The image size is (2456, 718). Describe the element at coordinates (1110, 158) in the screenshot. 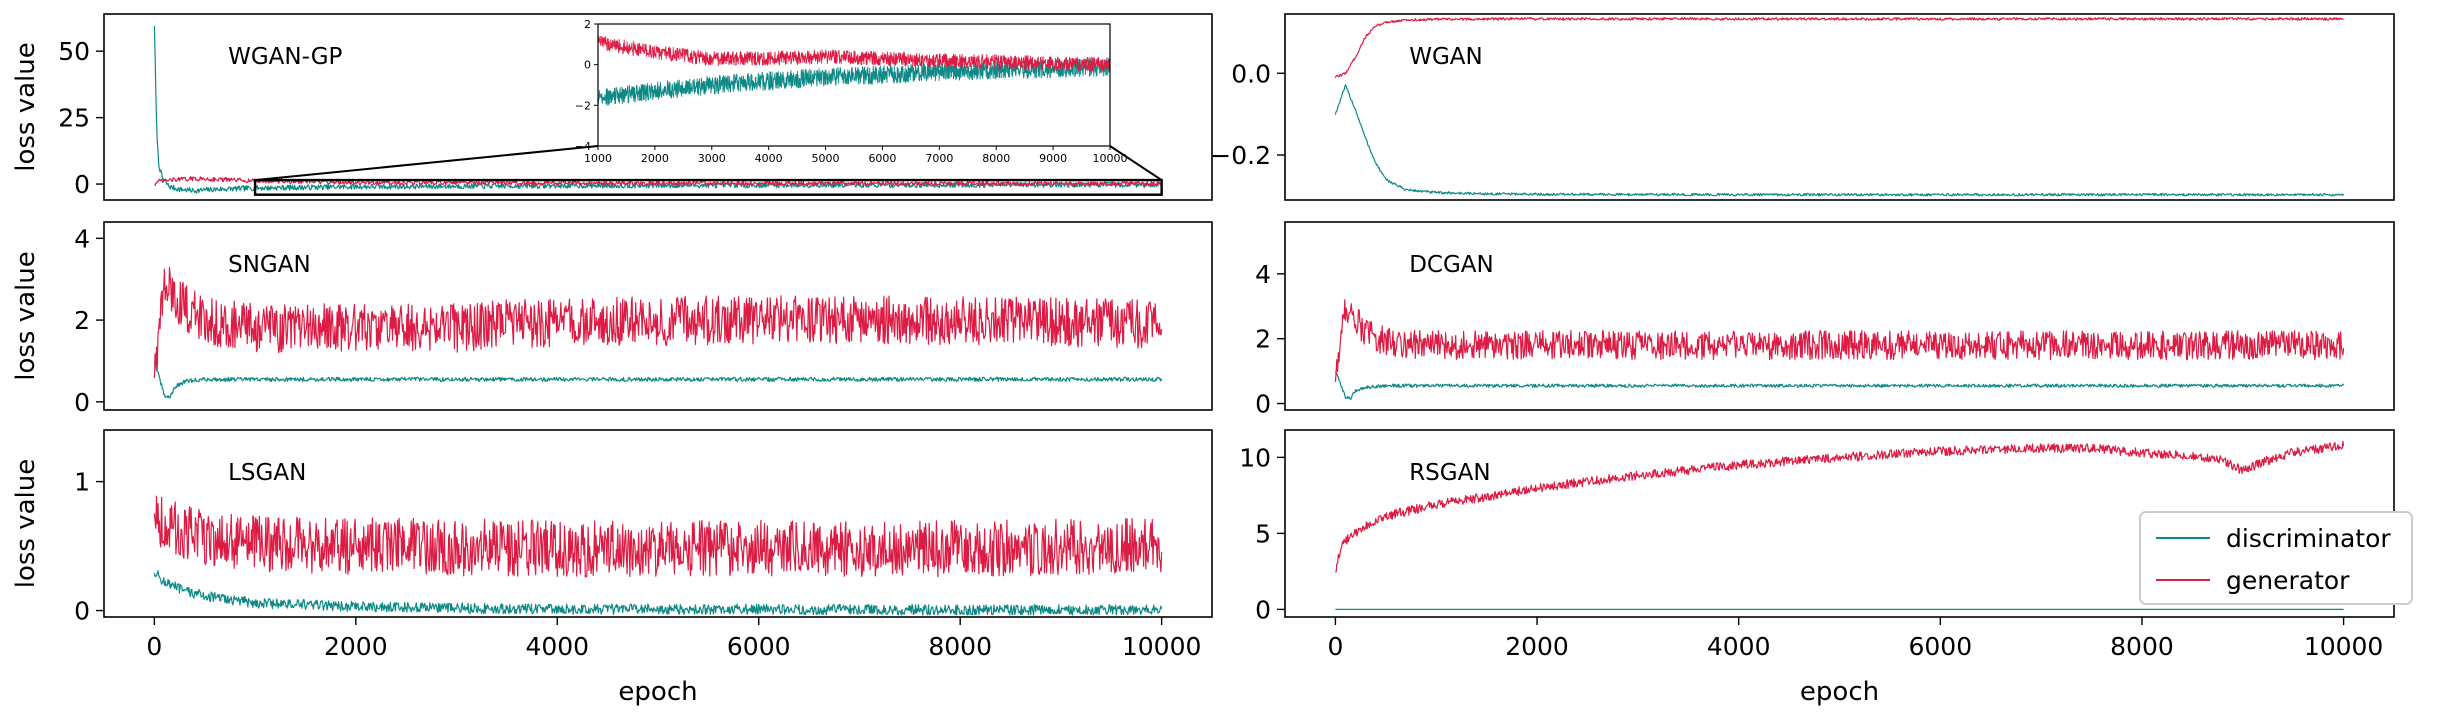

I see `inset-x-tick-label: 10000` at that location.